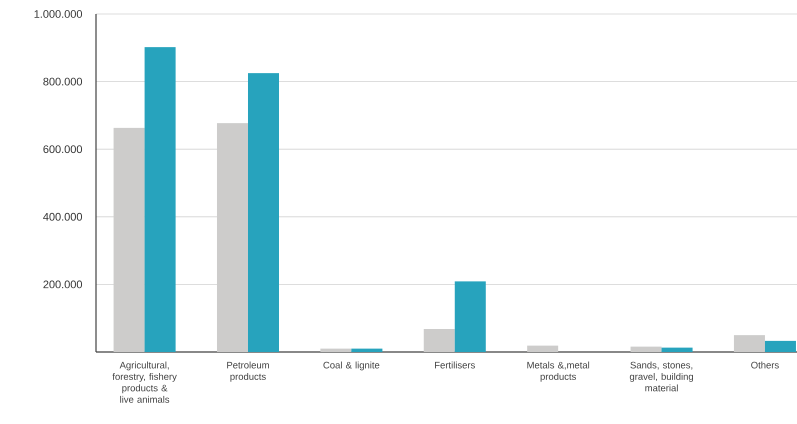 This screenshot has height=424, width=797. I want to click on y-tick-label: 1.000.000, so click(58, 14).